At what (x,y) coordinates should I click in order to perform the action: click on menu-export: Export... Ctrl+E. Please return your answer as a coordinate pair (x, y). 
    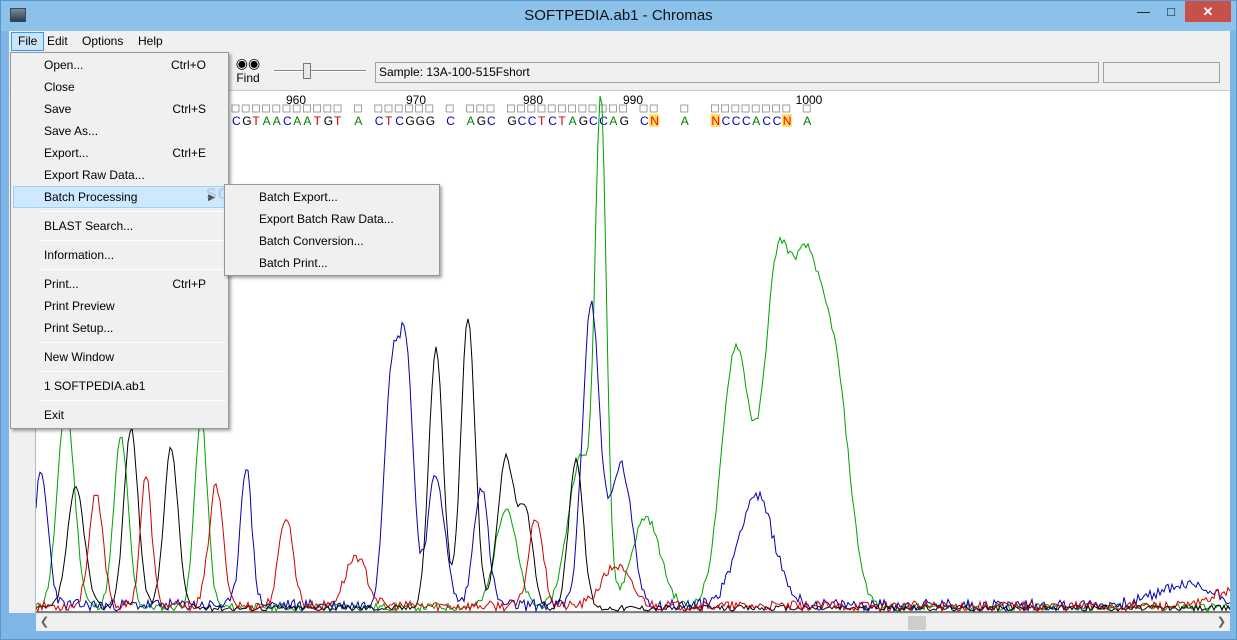
    Looking at the image, I should click on (125, 153).